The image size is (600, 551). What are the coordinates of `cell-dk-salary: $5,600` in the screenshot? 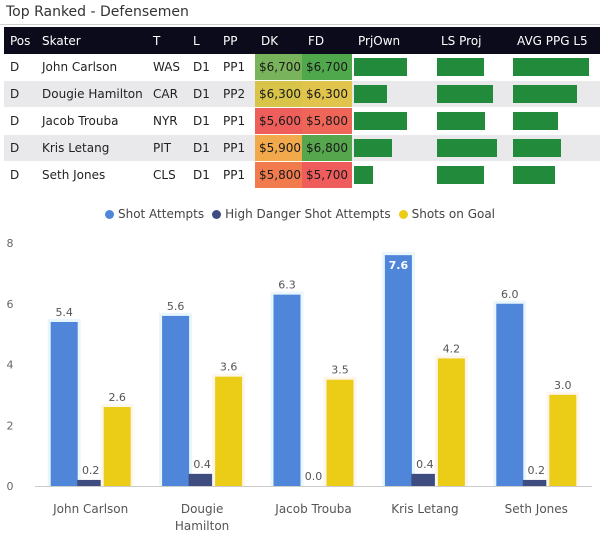 It's located at (278, 121).